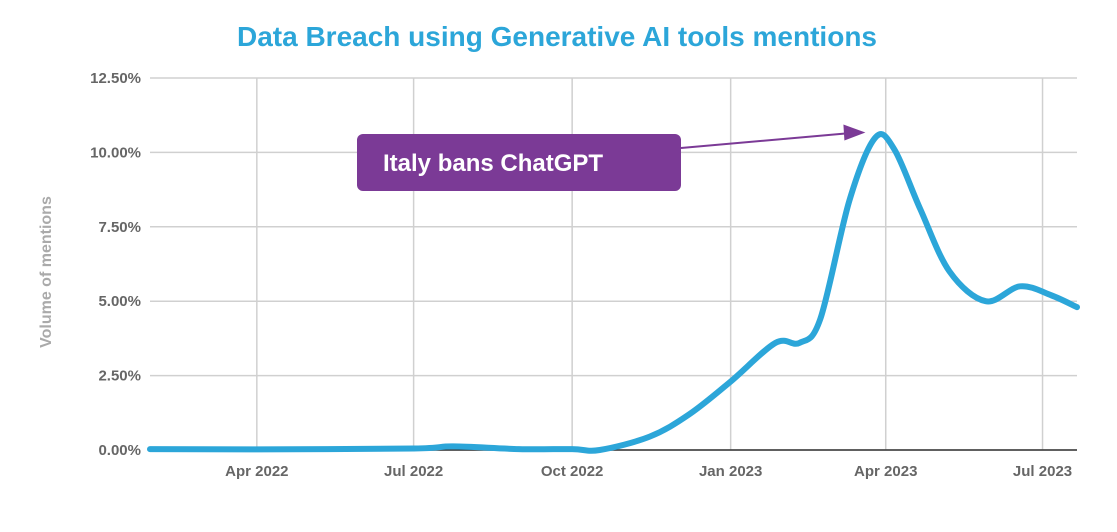  What do you see at coordinates (572, 471) in the screenshot?
I see `x-tick-label: Oct 2022` at bounding box center [572, 471].